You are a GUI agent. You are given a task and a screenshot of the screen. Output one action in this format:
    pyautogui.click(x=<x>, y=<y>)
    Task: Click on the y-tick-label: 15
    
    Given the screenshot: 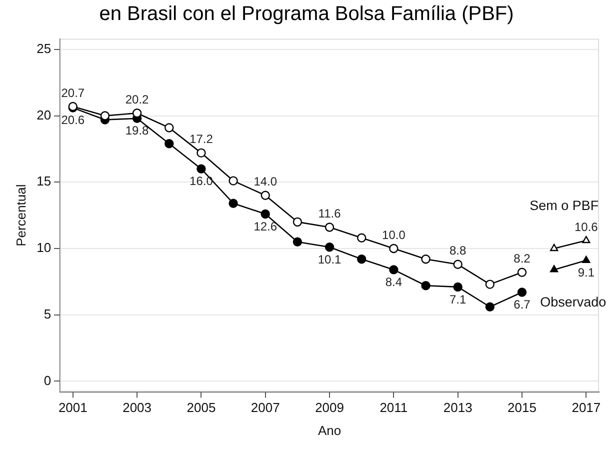 What is the action you would take?
    pyautogui.click(x=44, y=181)
    